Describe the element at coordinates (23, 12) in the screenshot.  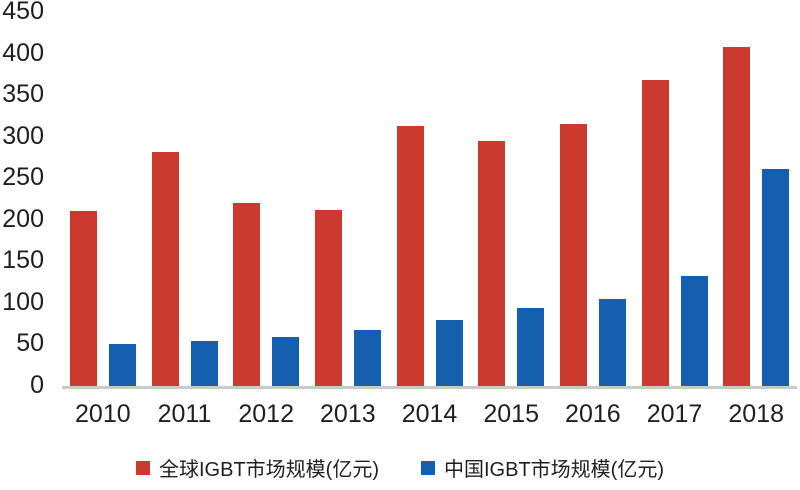
I see `y-tick-label: 450` at that location.